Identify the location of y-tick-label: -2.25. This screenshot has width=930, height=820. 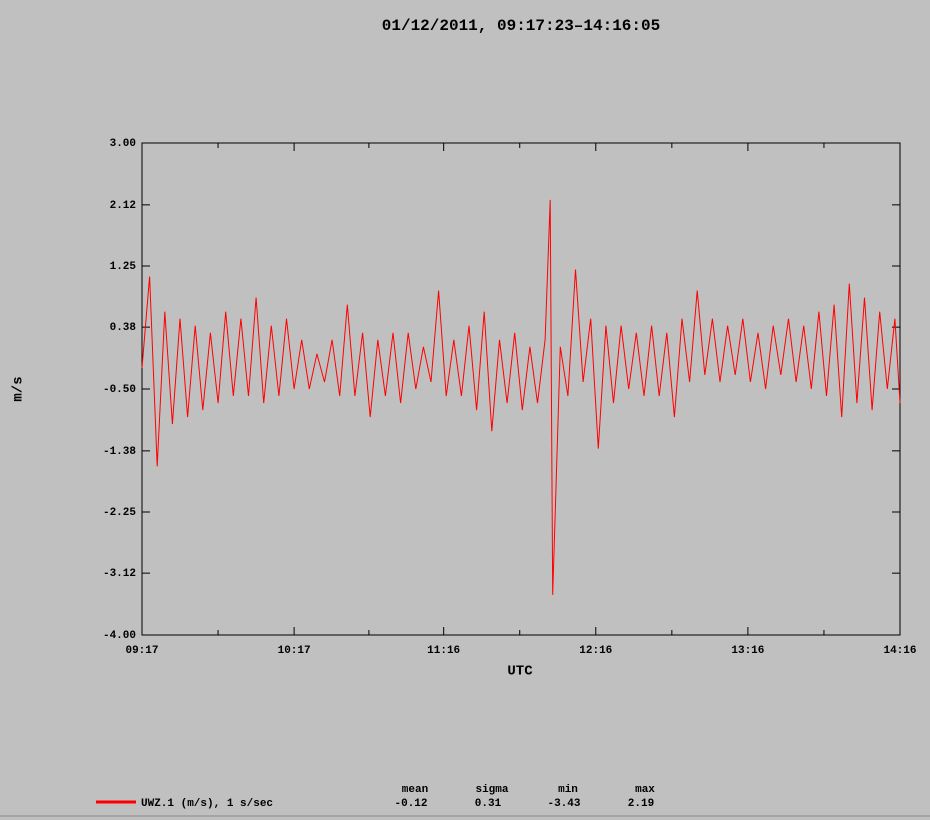
(119, 513).